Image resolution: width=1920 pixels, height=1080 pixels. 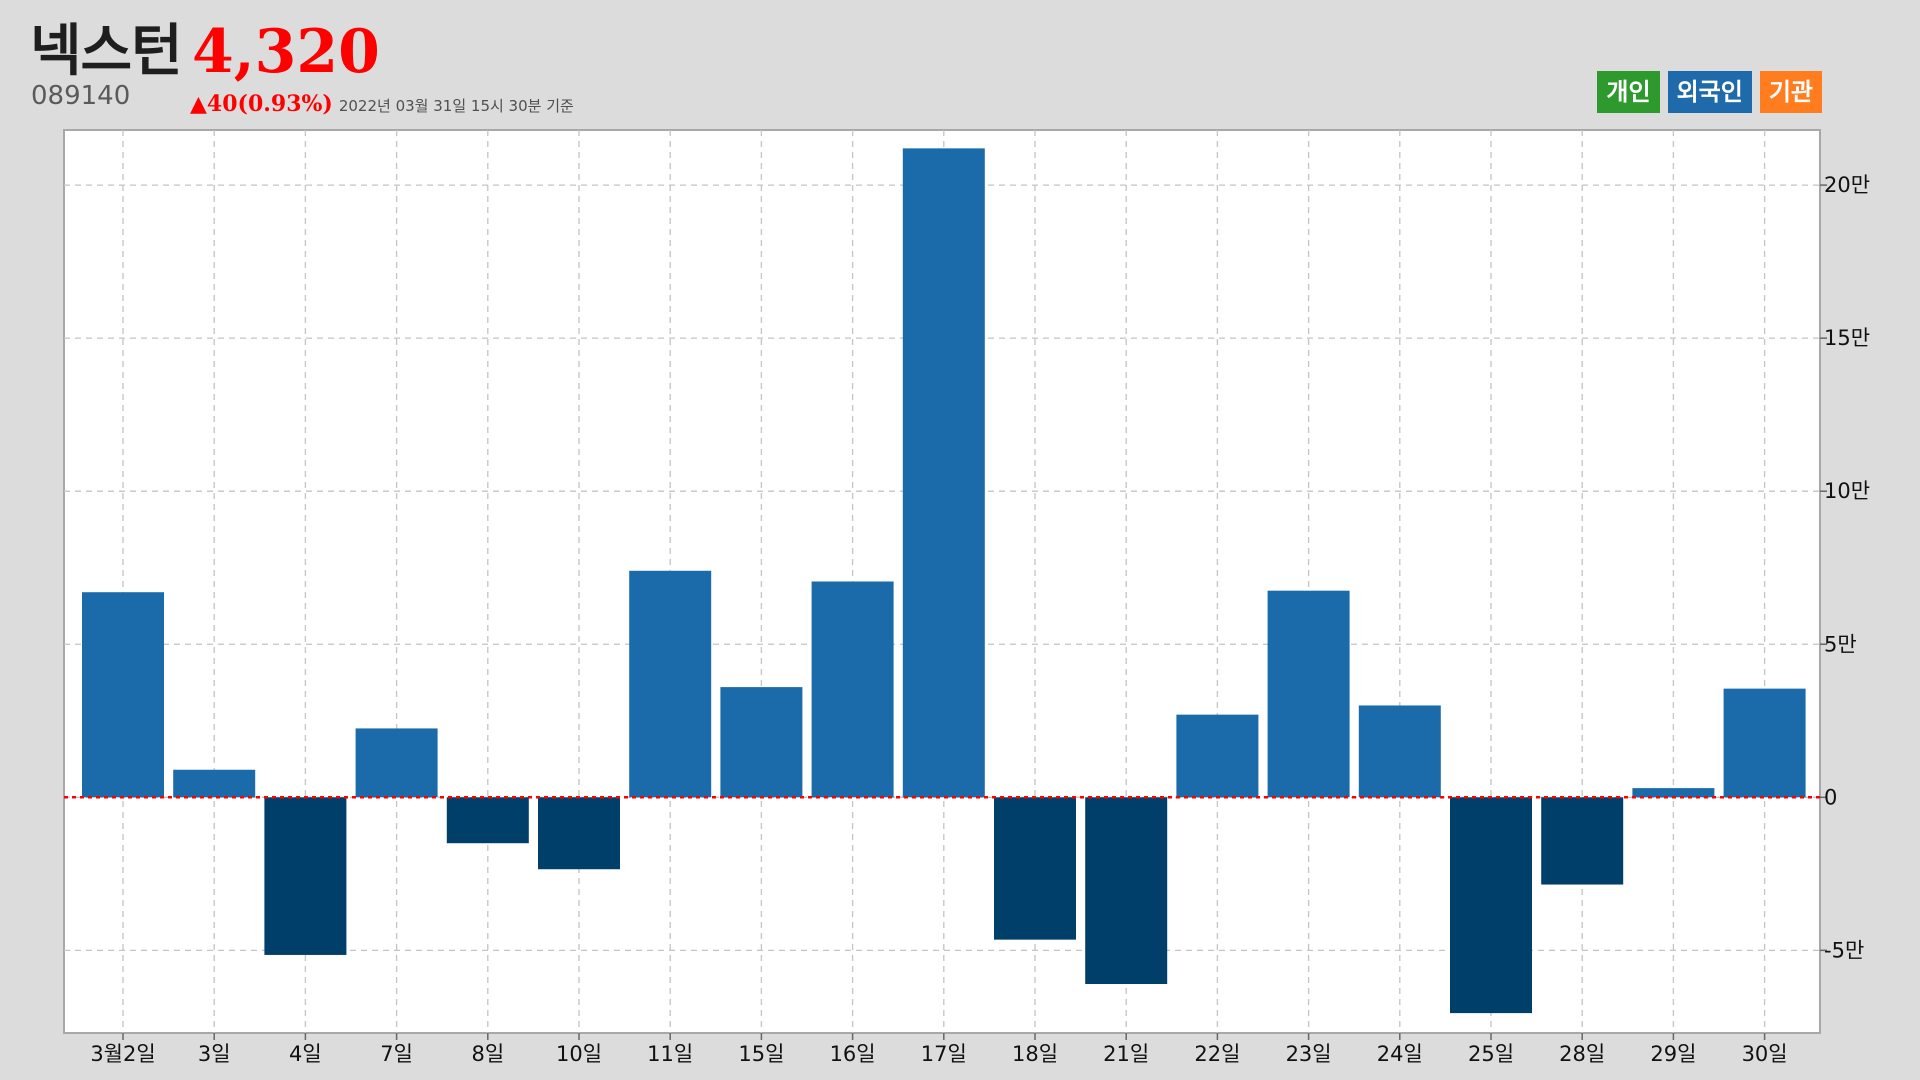 What do you see at coordinates (853, 1054) in the screenshot?
I see `x-tick-label: 16일` at bounding box center [853, 1054].